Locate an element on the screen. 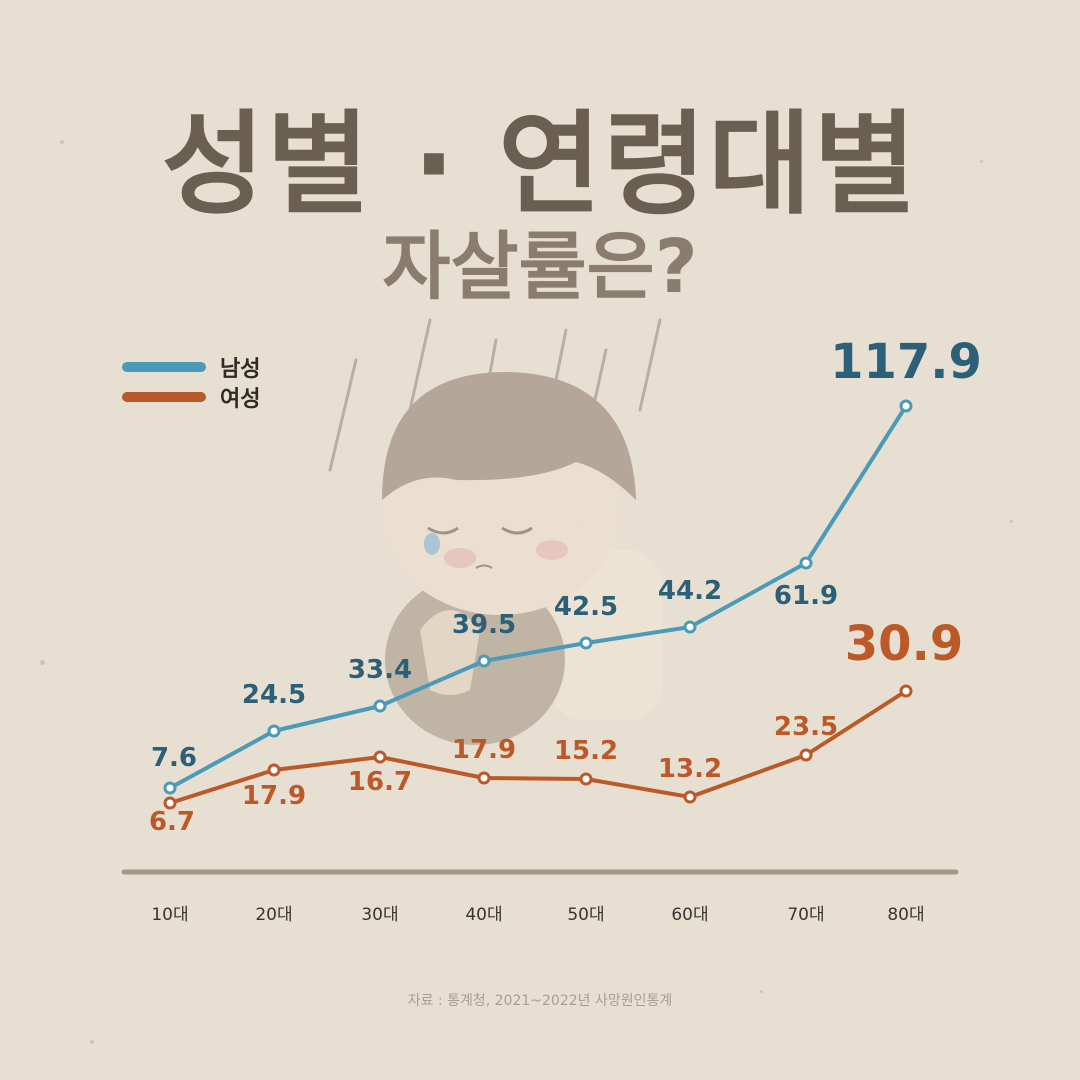 The height and width of the screenshot is (1080, 1080). male-data-label: 117.9 is located at coordinates (906, 362).